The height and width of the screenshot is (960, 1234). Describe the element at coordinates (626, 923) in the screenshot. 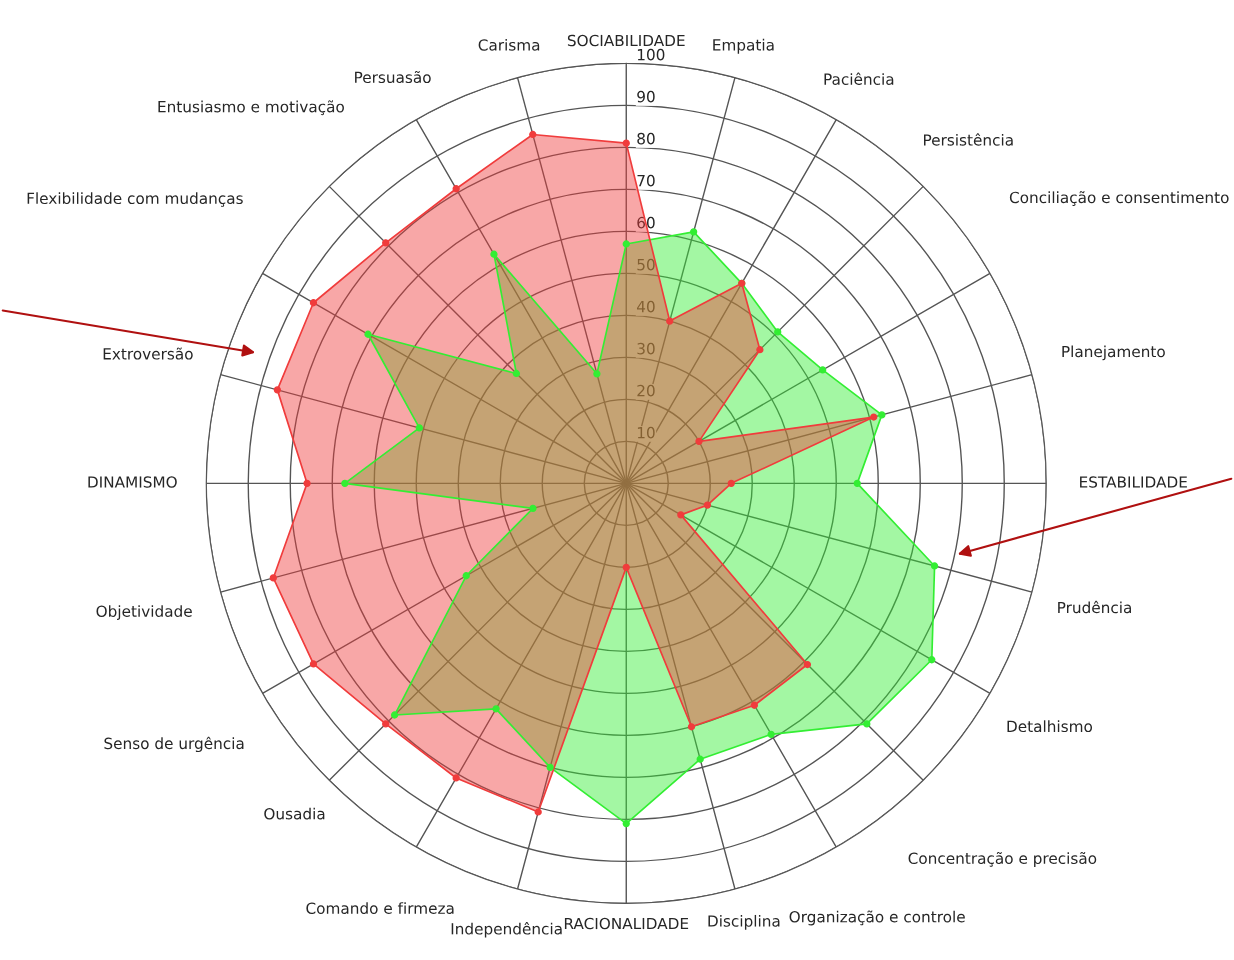

I see `spoke-label: RACIONALIDADE` at that location.